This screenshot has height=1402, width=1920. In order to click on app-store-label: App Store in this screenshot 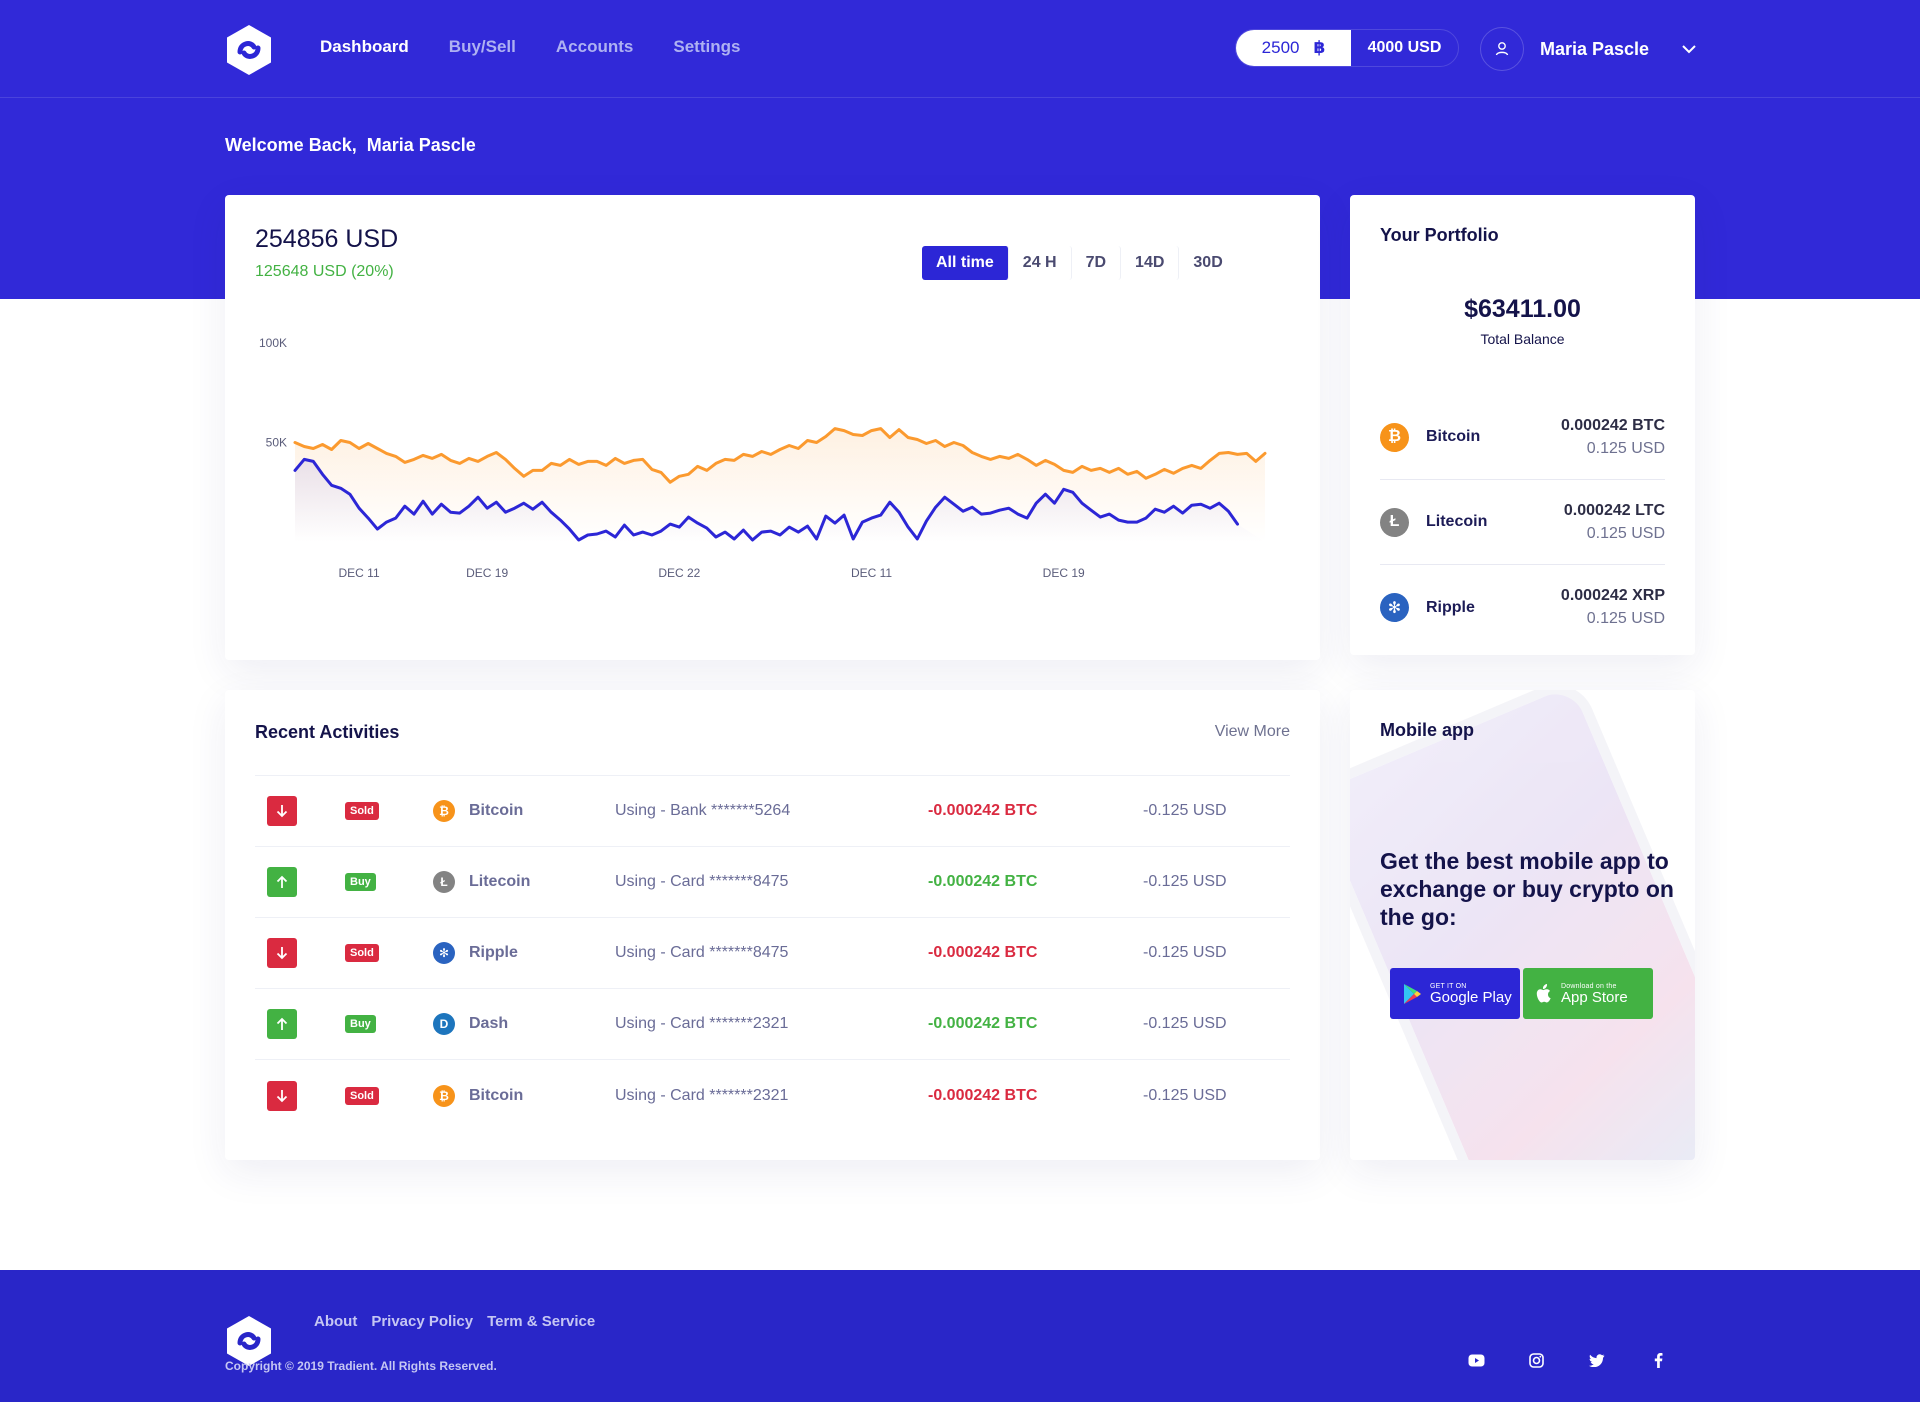, I will do `click(1594, 997)`.